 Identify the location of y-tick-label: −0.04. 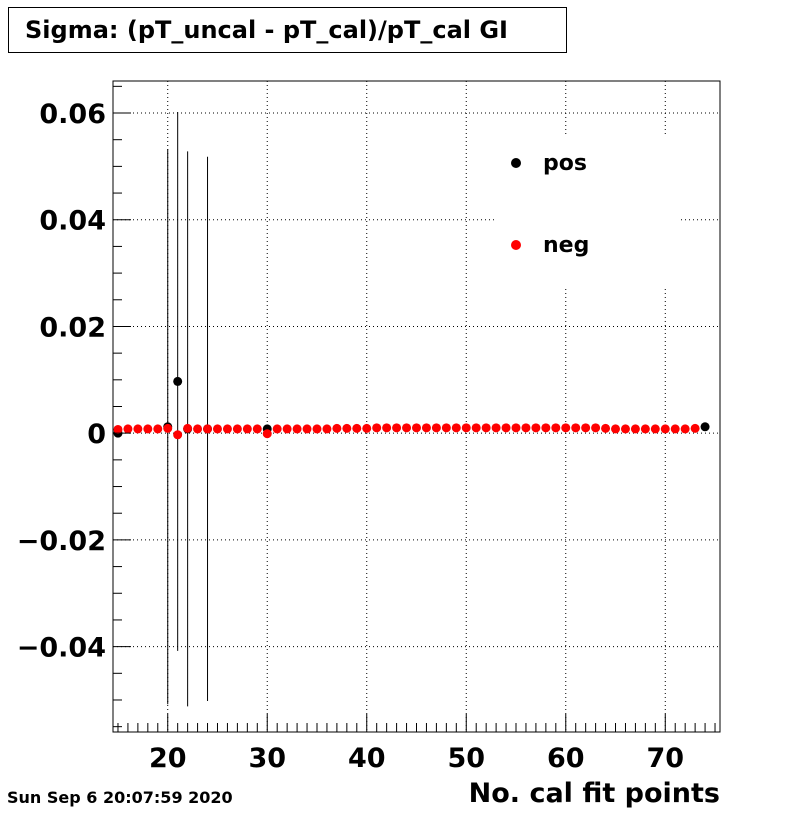
(61, 648).